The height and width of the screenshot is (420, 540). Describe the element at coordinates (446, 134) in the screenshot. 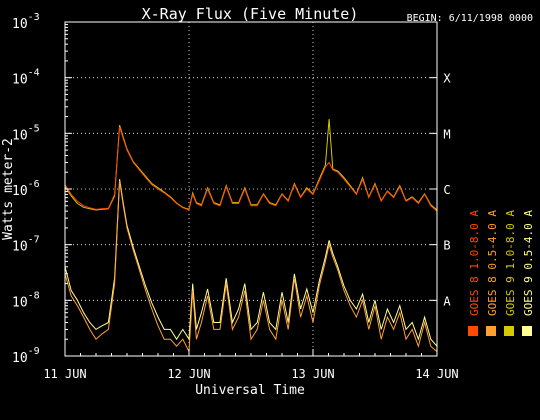

I see `flare-class-m: M` at that location.